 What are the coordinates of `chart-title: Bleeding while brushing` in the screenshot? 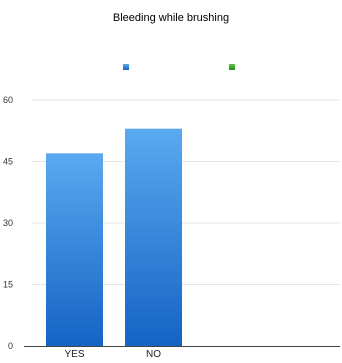 It's located at (171, 18).